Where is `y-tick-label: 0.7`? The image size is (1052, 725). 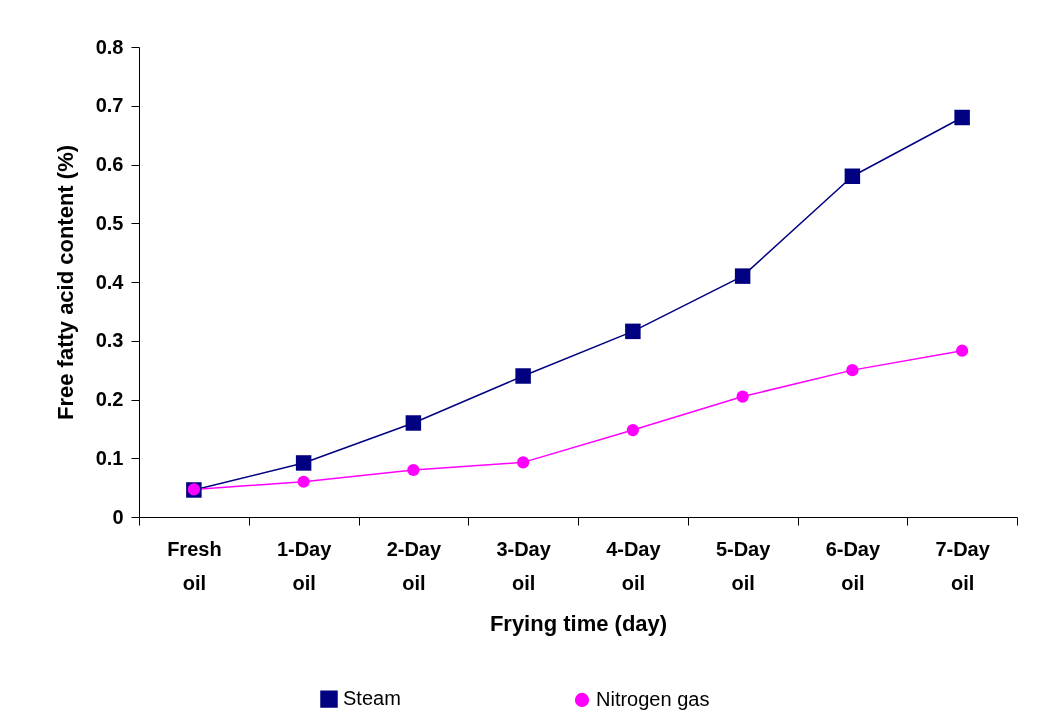
y-tick-label: 0.7 is located at coordinates (109, 105).